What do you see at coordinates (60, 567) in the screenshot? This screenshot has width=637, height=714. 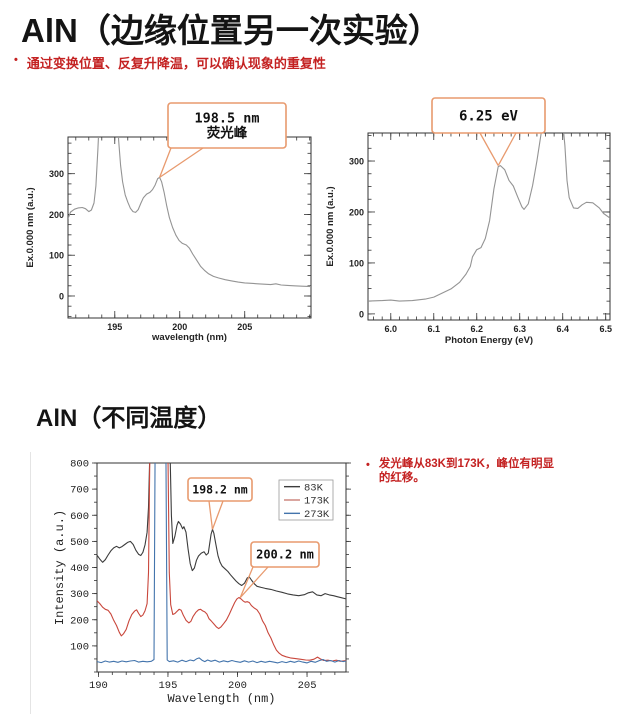 I see `svg-text: Intensity (a.u.)` at bounding box center [60, 567].